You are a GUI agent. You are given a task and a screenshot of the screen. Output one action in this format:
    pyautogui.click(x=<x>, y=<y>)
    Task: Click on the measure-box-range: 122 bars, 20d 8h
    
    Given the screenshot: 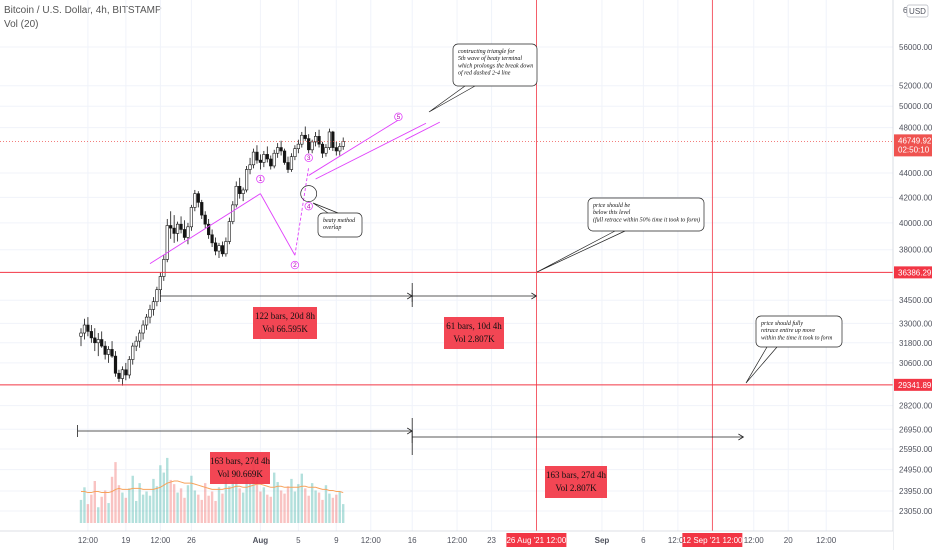 What is the action you would take?
    pyautogui.click(x=285, y=316)
    